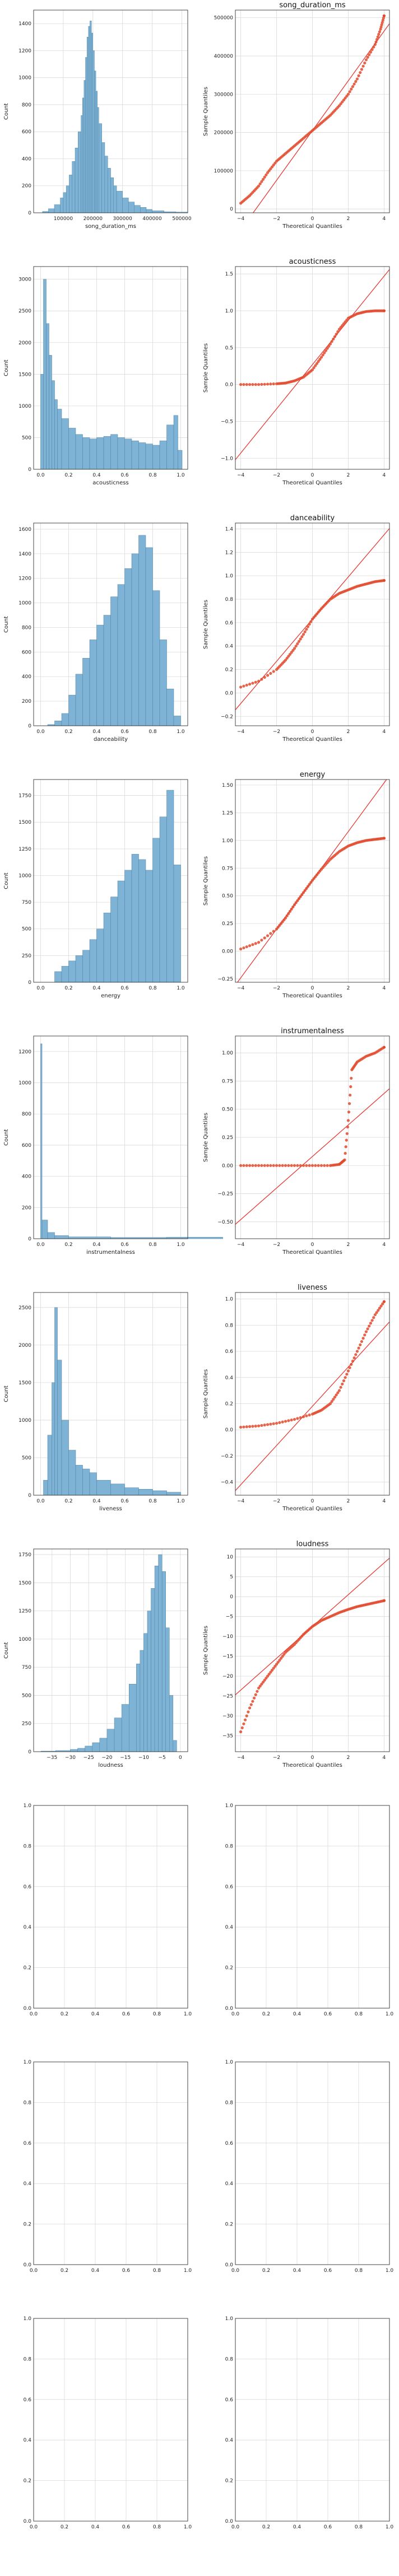 The height and width of the screenshot is (2576, 399). What do you see at coordinates (6, 1394) in the screenshot?
I see `y-axis-label: Count` at bounding box center [6, 1394].